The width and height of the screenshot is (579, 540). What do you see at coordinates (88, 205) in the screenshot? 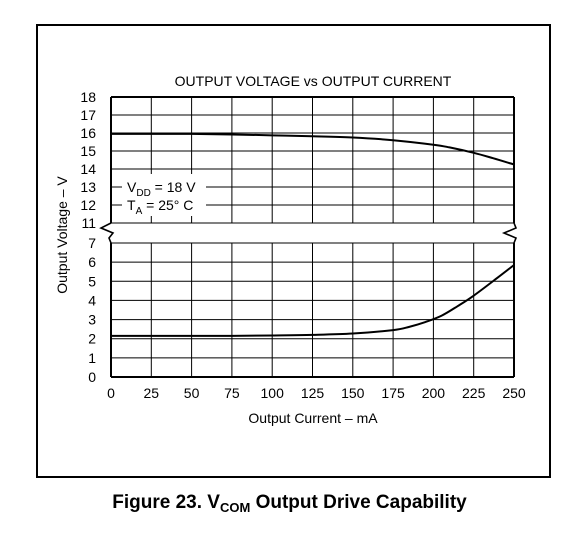
I see `y-tick-label-upper: 12` at bounding box center [88, 205].